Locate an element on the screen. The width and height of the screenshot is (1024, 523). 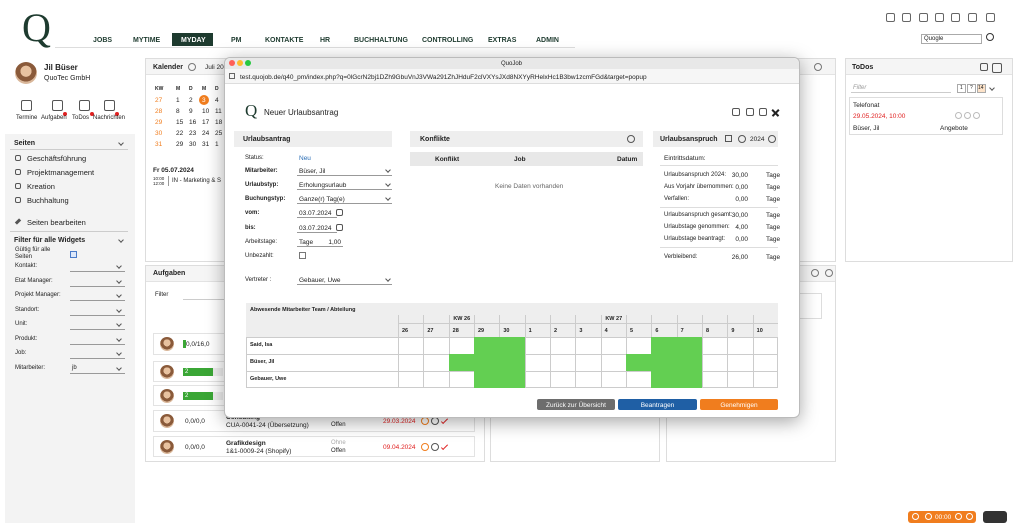
calendar-day: 16 is located at coordinates (193, 122).